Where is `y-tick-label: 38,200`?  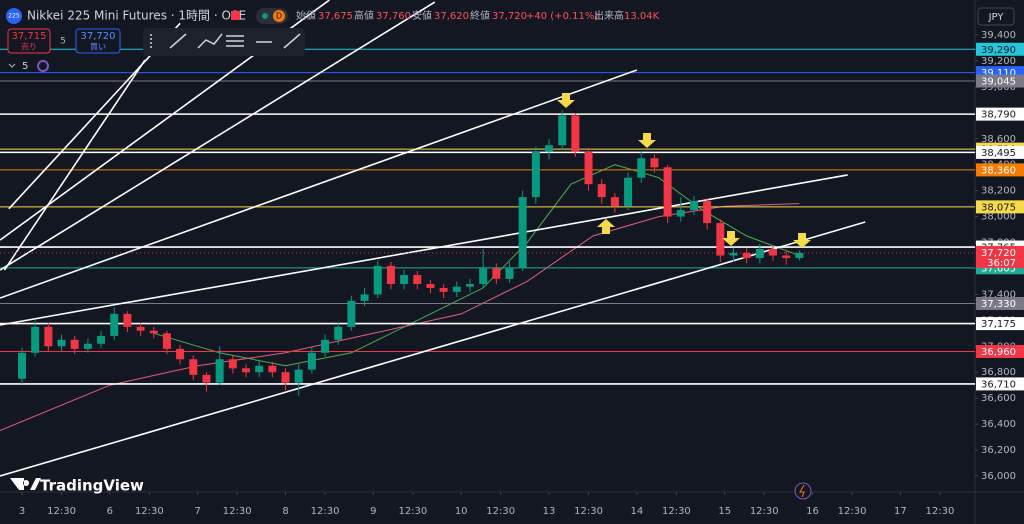 y-tick-label: 38,200 is located at coordinates (998, 191).